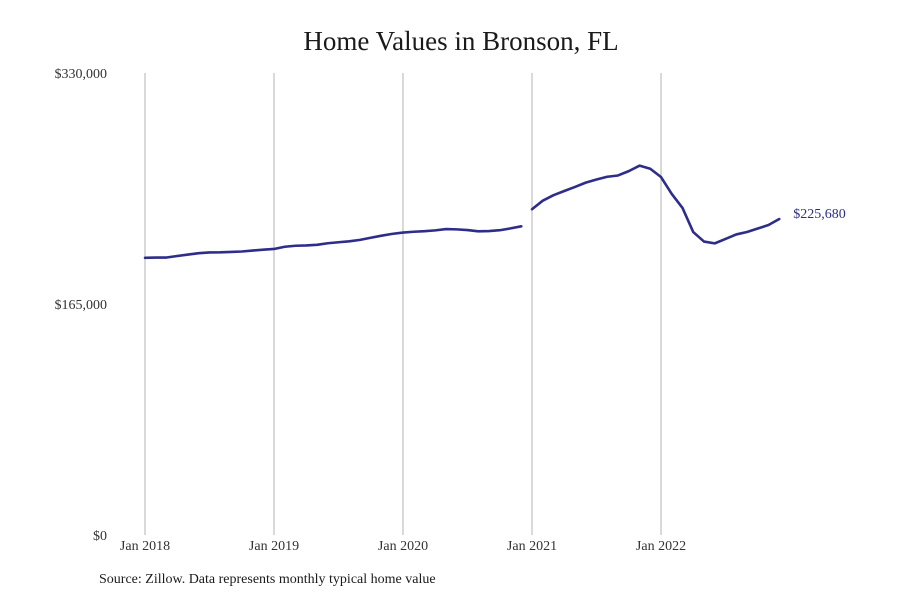  I want to click on x-tick-label: Jan 2022, so click(661, 546).